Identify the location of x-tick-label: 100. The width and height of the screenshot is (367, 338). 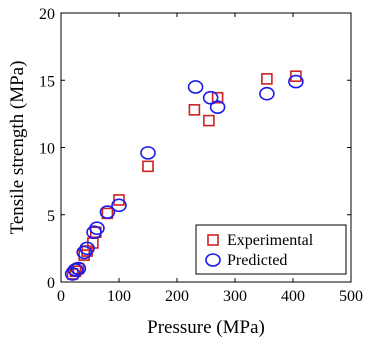
(119, 296).